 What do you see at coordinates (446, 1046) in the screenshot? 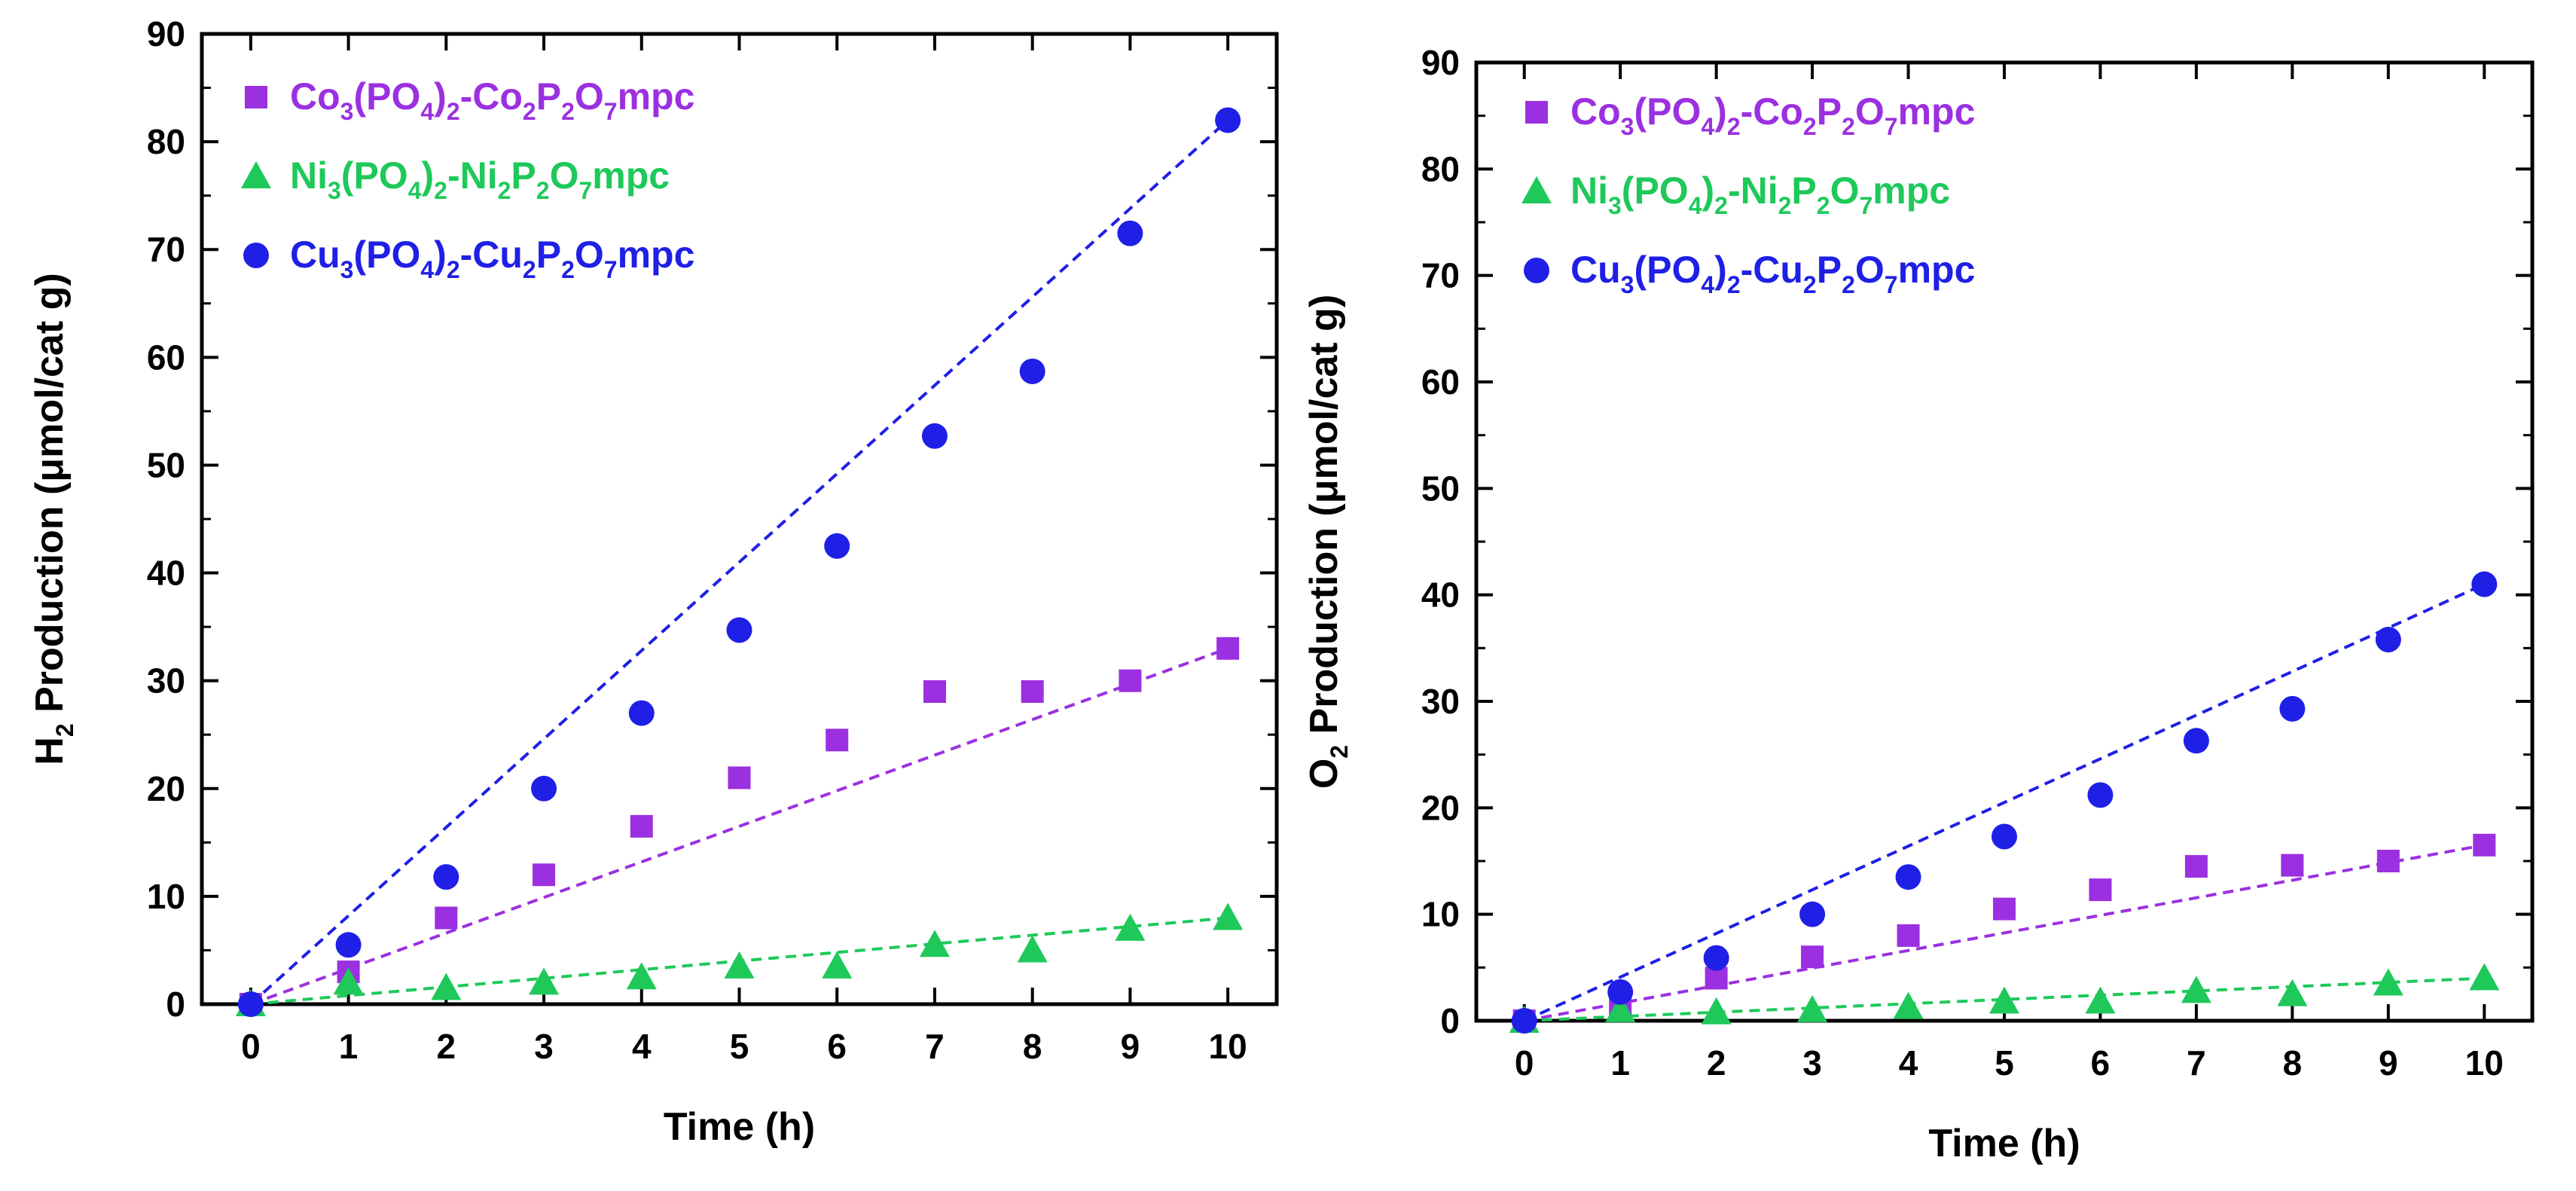
I see `x-tick-label: 2` at bounding box center [446, 1046].